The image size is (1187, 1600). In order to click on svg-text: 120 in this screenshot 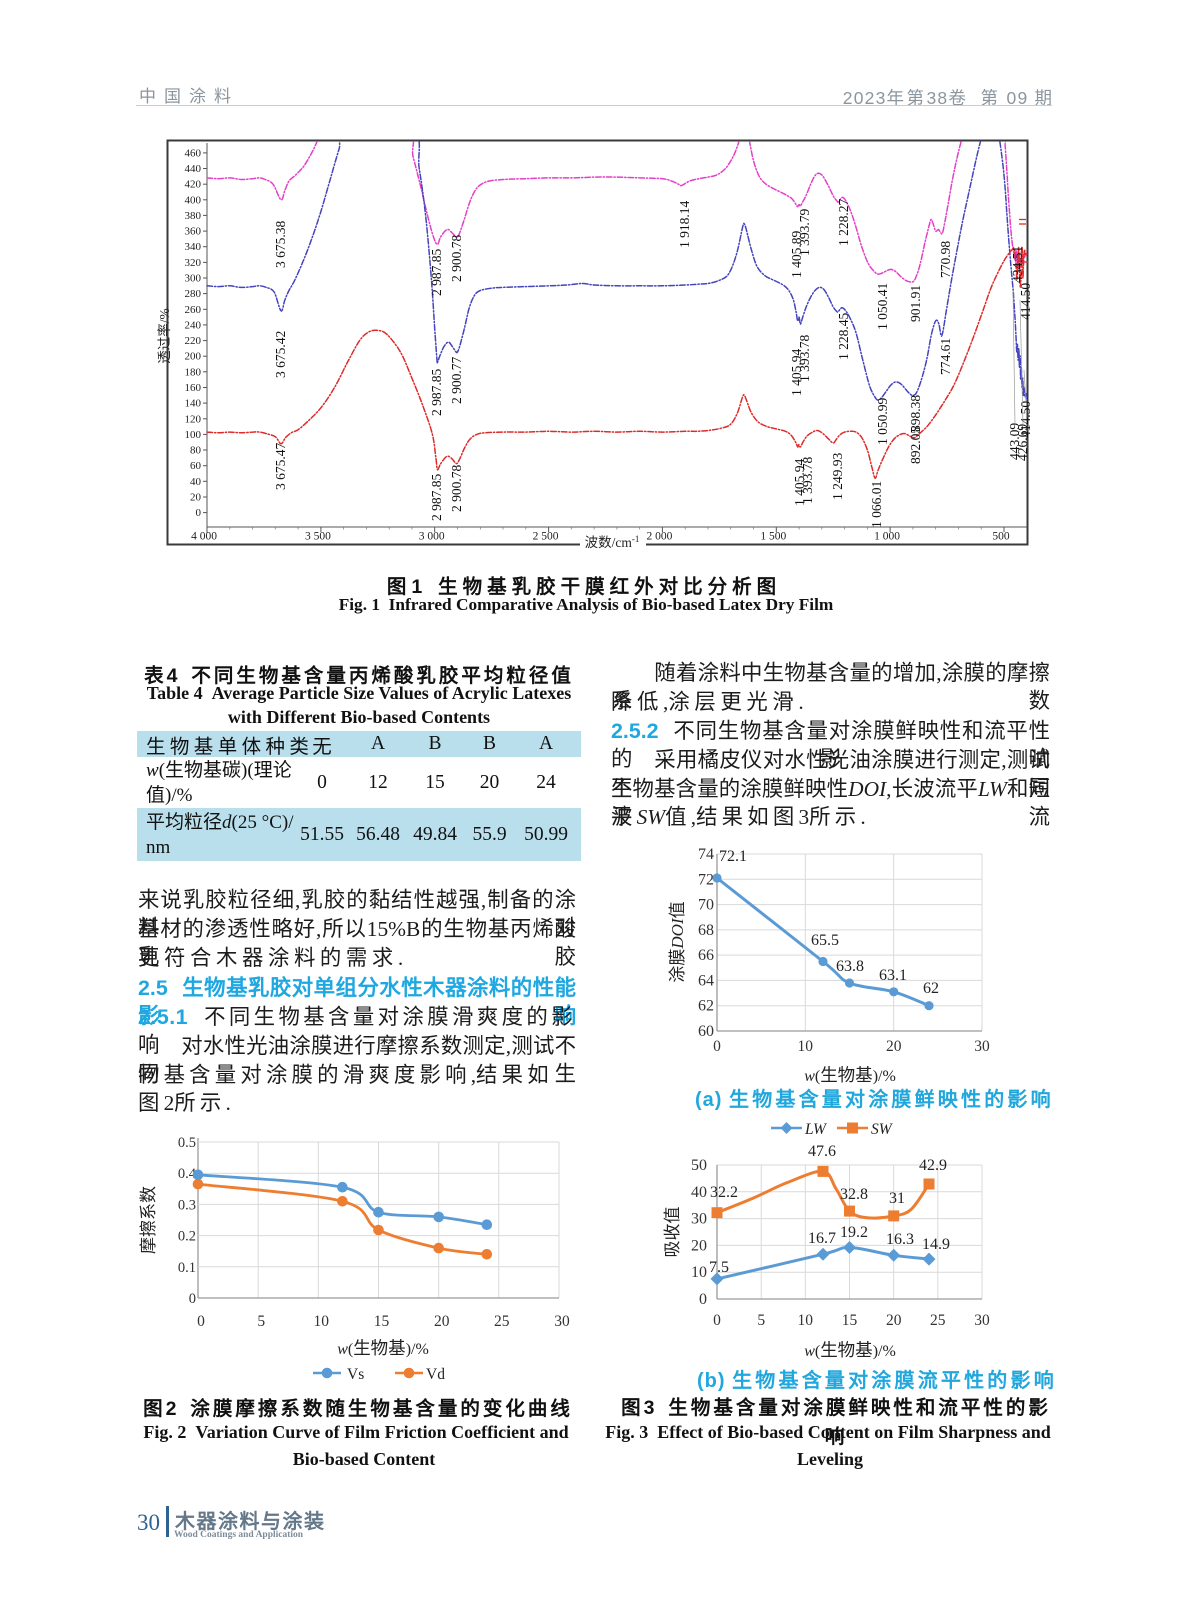, I will do `click(193, 419)`.